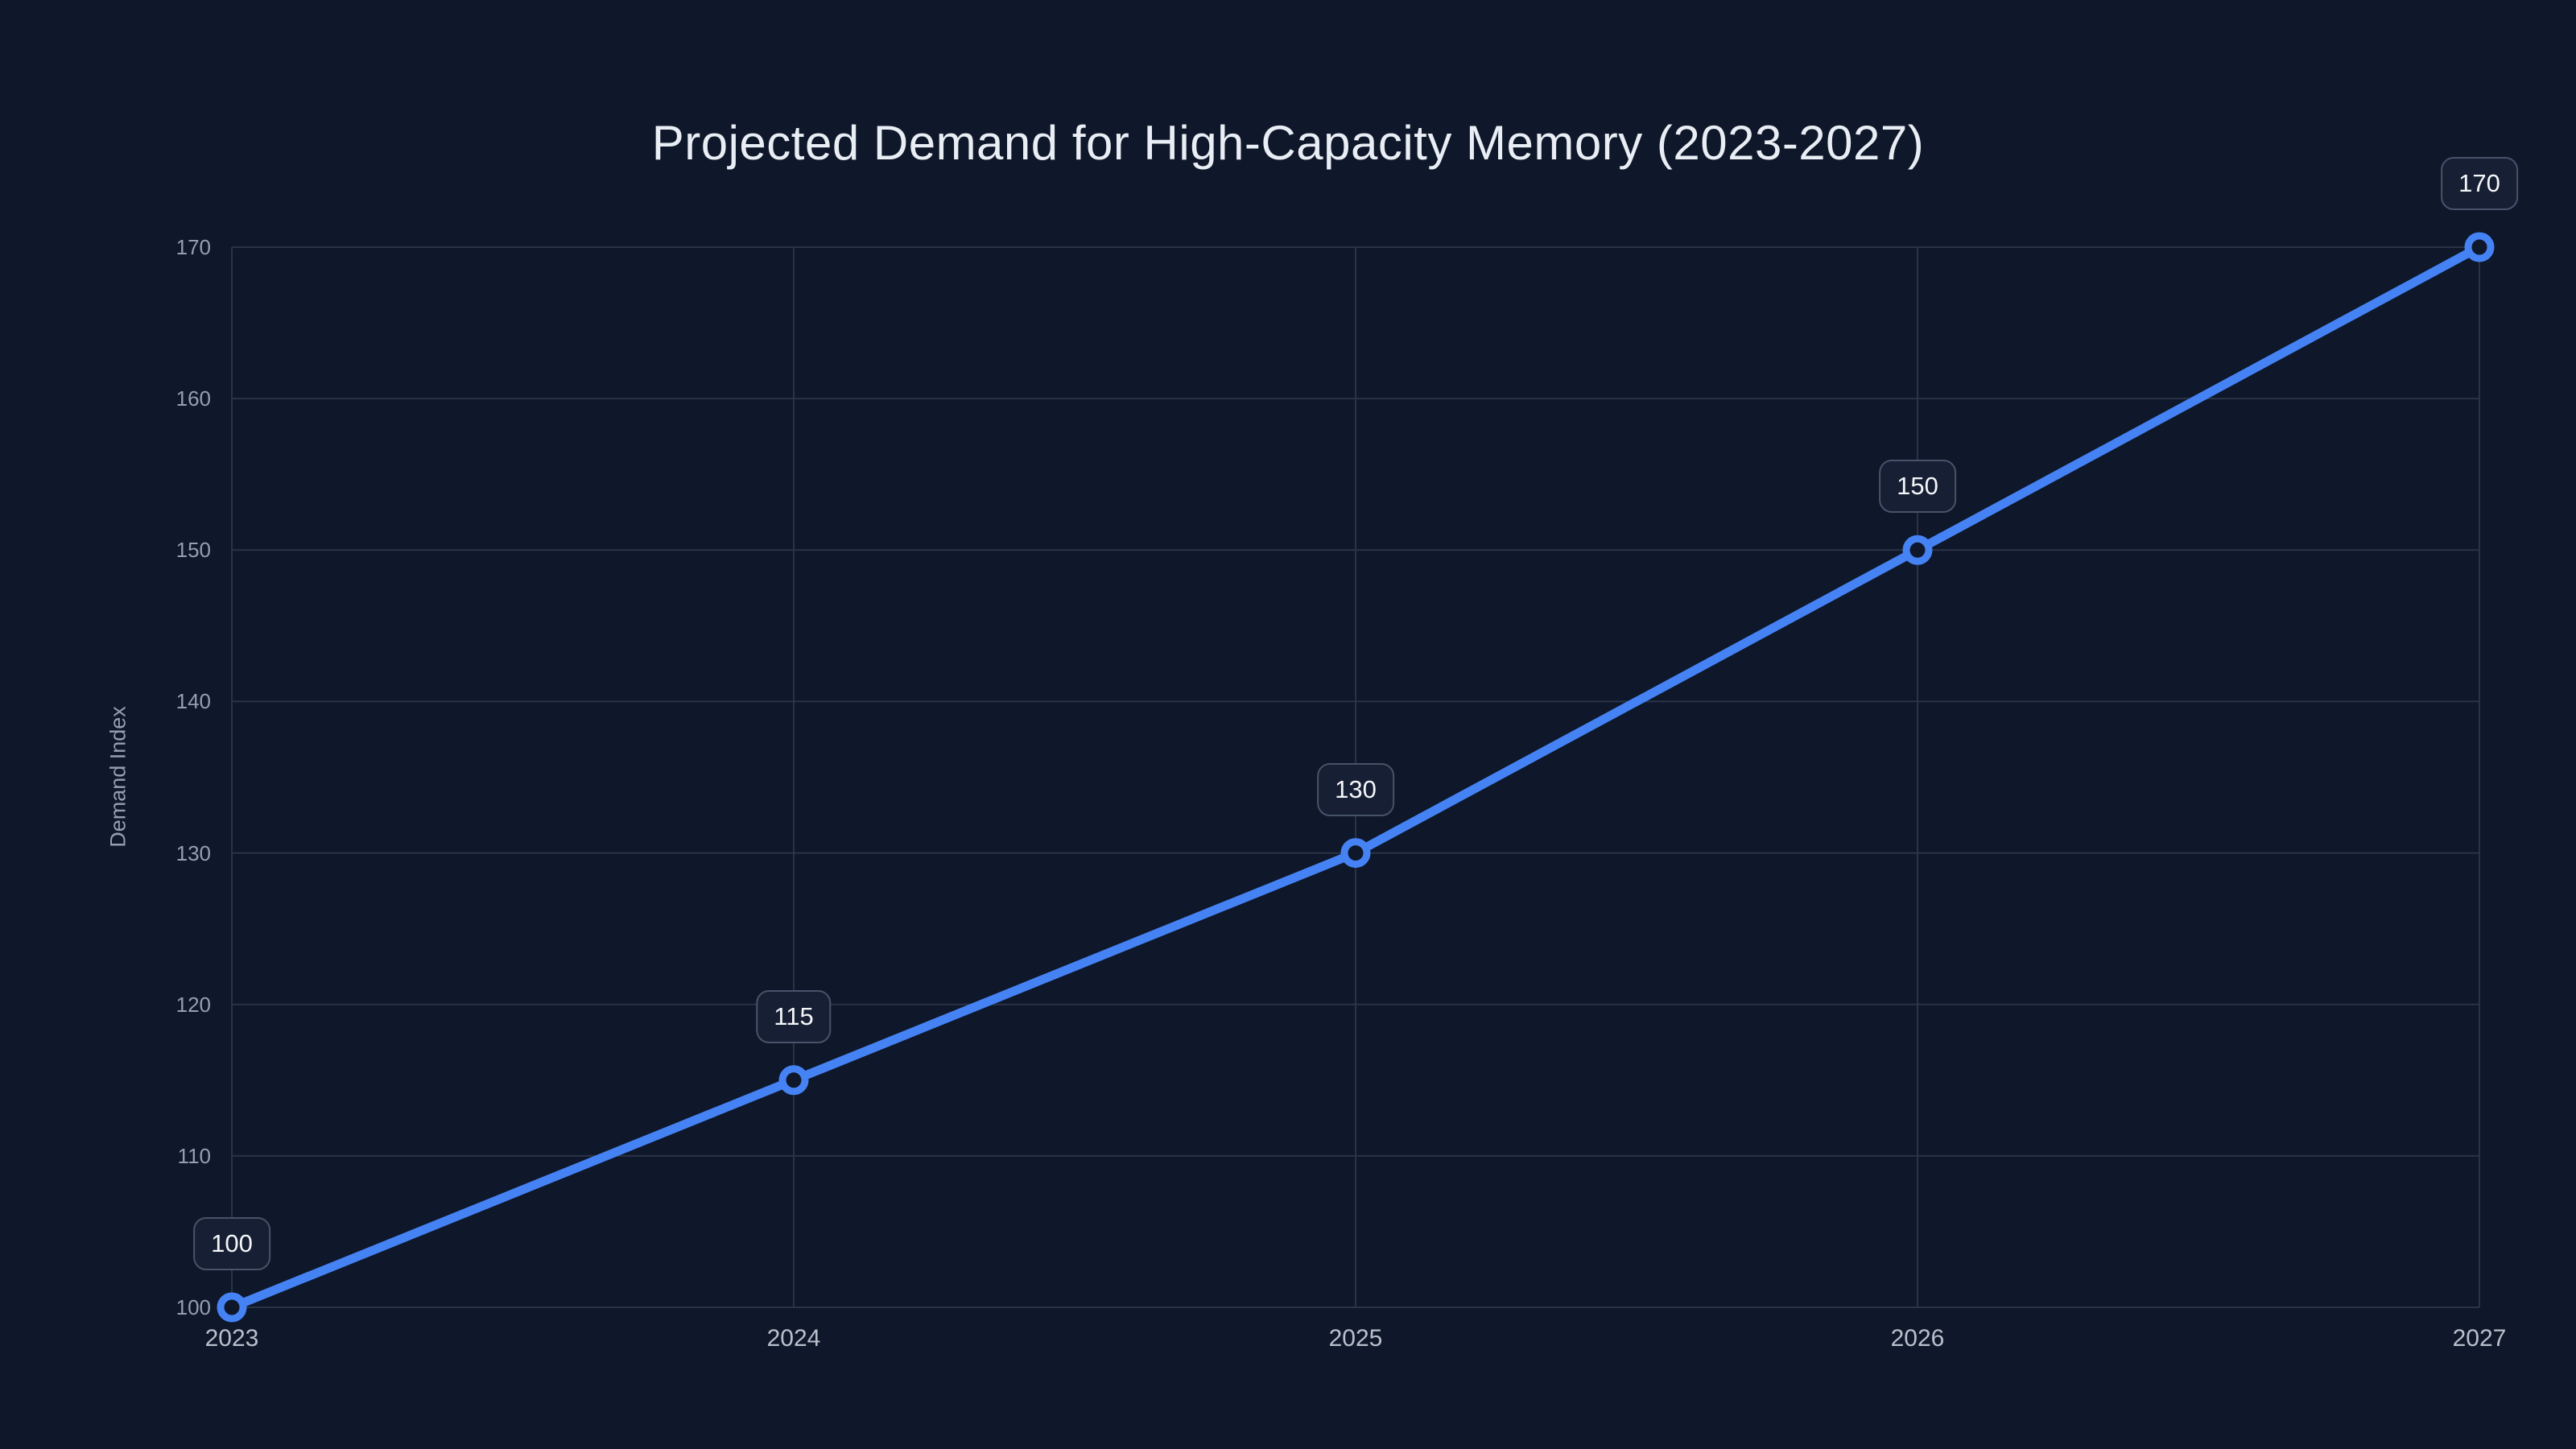  I want to click on y-tick-label: 150, so click(193, 550).